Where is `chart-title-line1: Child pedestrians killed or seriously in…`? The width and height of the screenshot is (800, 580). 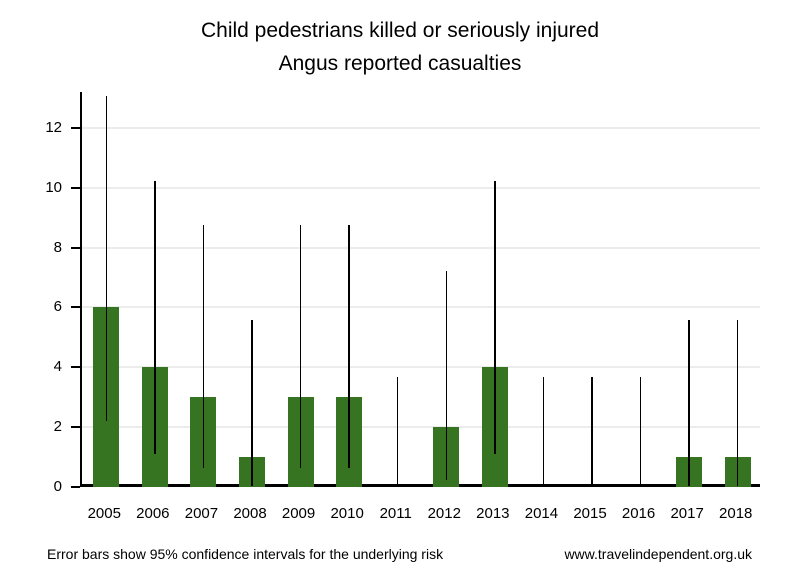 chart-title-line1: Child pedestrians killed or seriously in… is located at coordinates (400, 30).